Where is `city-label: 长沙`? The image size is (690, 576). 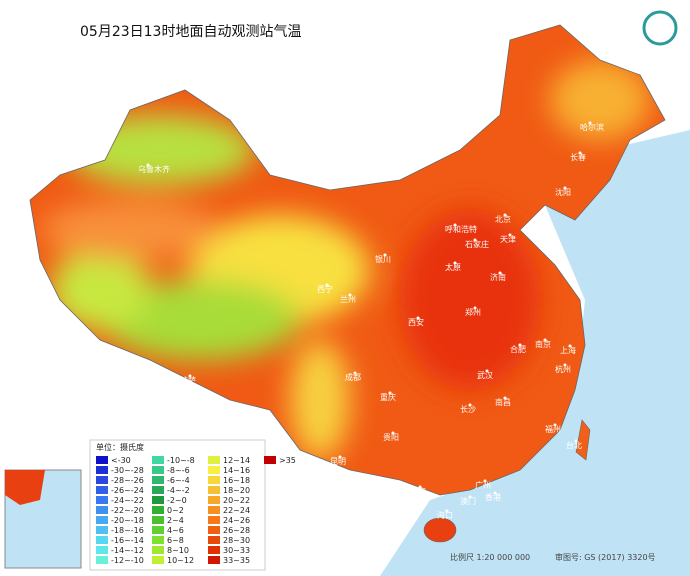
city-label: 长沙 is located at coordinates (468, 409).